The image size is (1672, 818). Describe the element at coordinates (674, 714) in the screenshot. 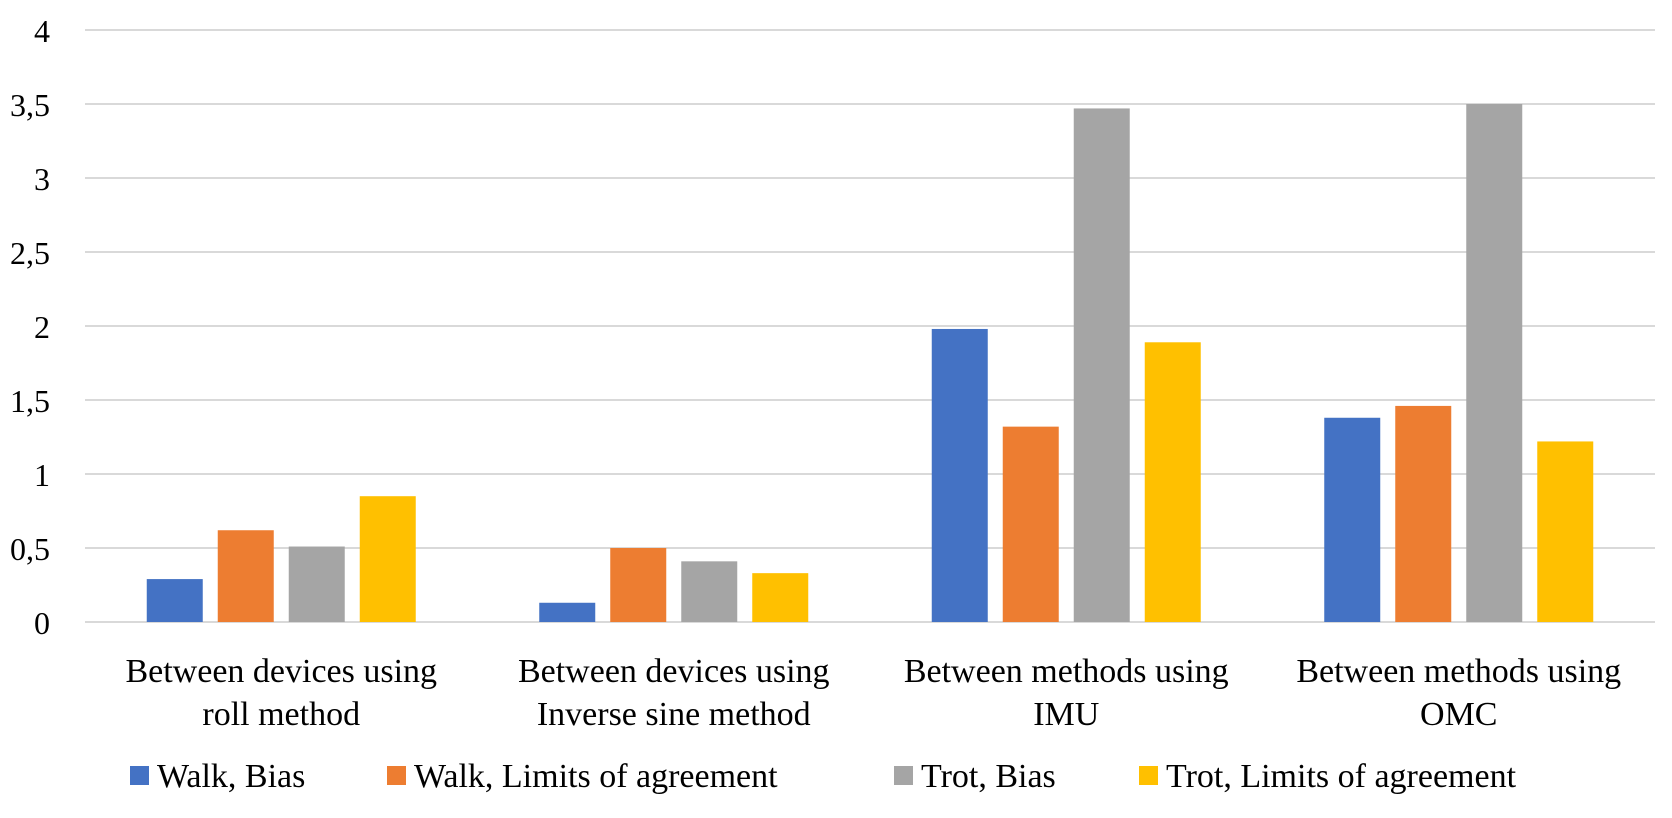

I see `x-category-label: Inverse sine method` at that location.